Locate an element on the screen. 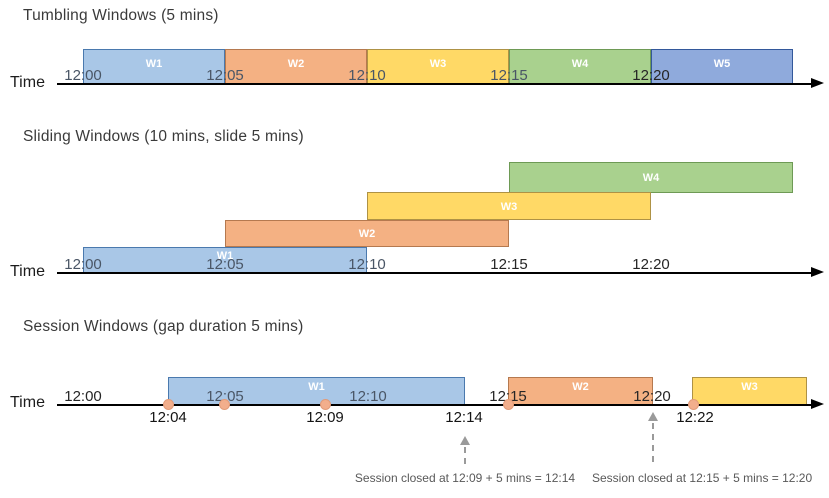 The width and height of the screenshot is (829, 498). sliding-timeline is located at coordinates (435, 273).